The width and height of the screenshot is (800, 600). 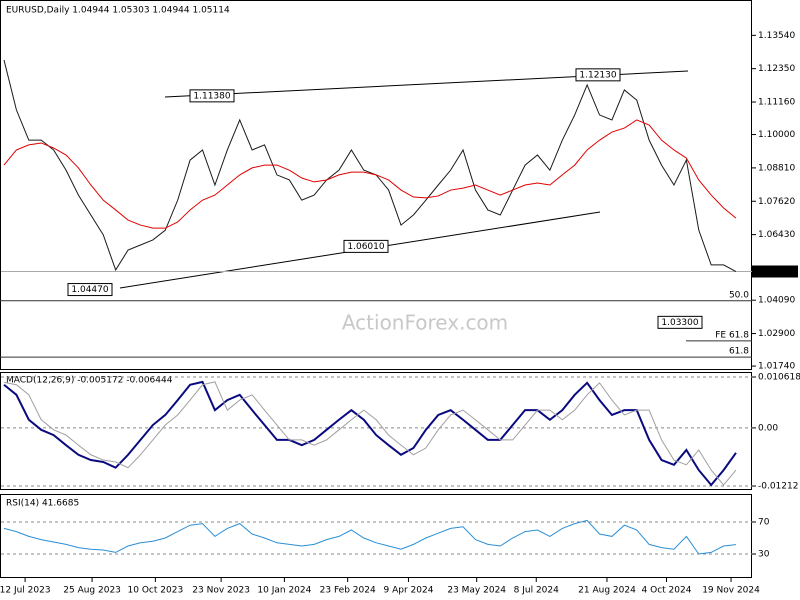 I want to click on y-tick-label: 1.13540, so click(x=776, y=36).